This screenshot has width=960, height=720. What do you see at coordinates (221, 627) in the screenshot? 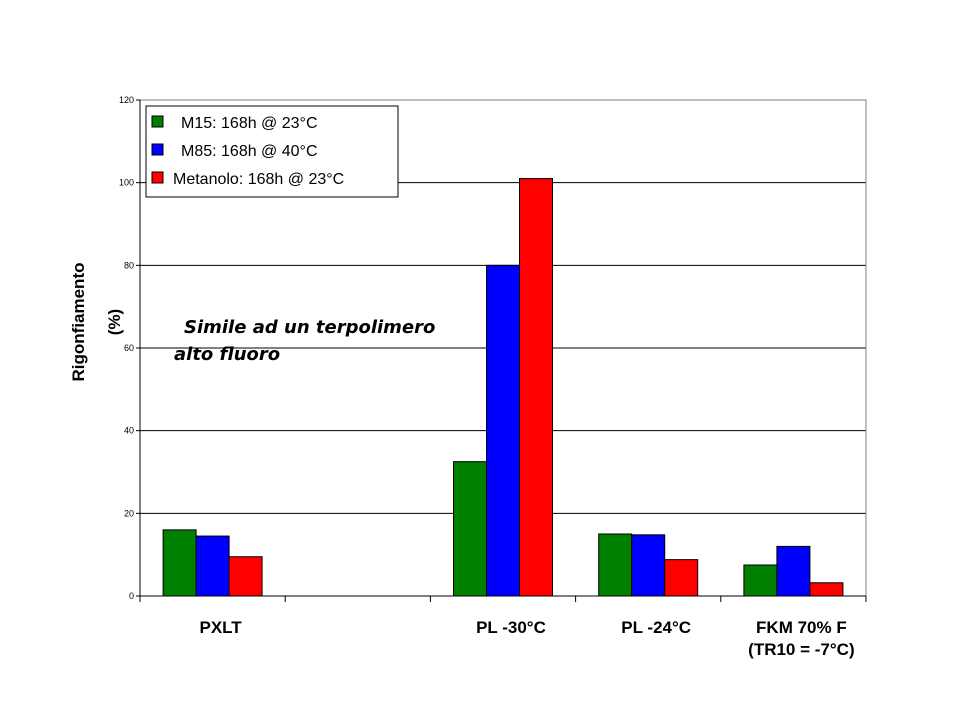
I see `x-category-label: PXLT` at bounding box center [221, 627].